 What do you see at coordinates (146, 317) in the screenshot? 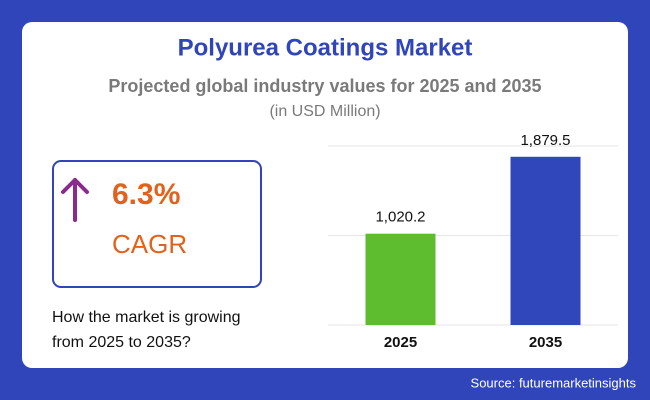
I see `question-line: How the market is growing` at bounding box center [146, 317].